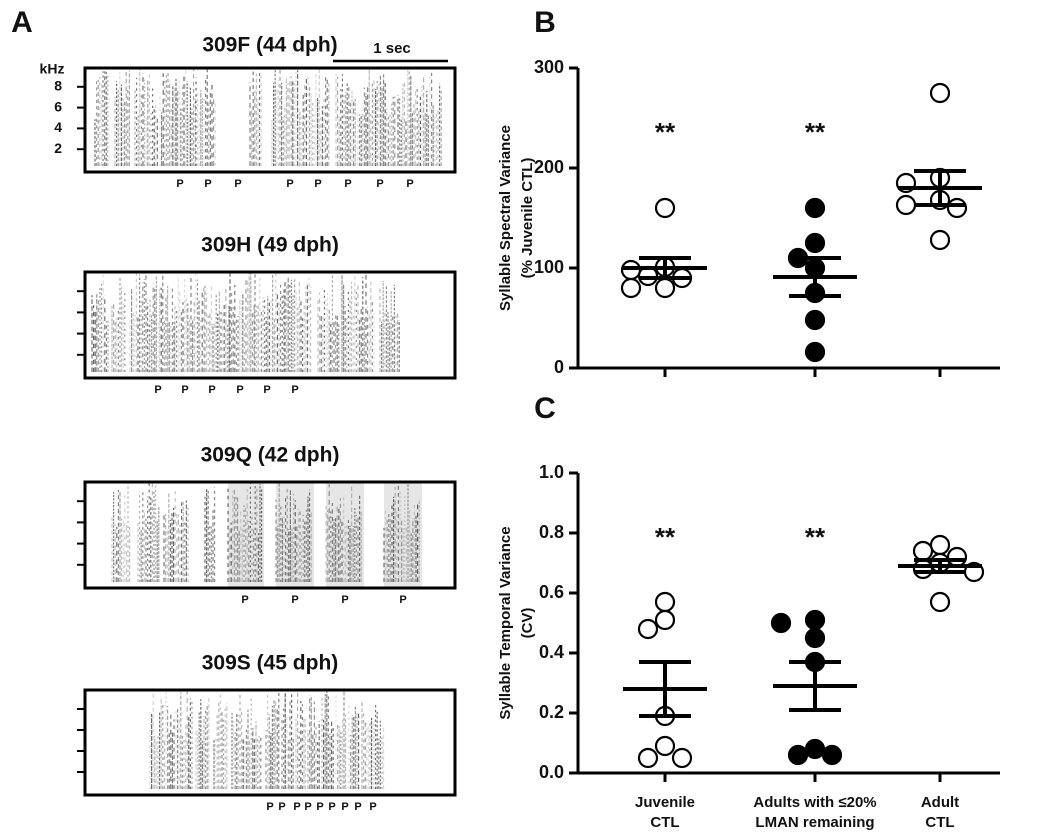 This screenshot has height=837, width=1050. I want to click on y-tick-label: 4, so click(58, 127).